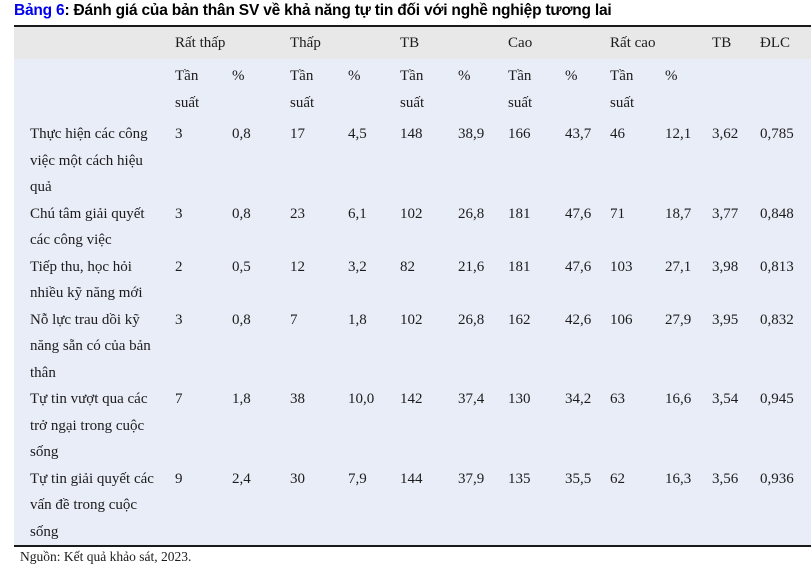  Describe the element at coordinates (638, 346) in the screenshot. I see `cell-freq: 106` at that location.